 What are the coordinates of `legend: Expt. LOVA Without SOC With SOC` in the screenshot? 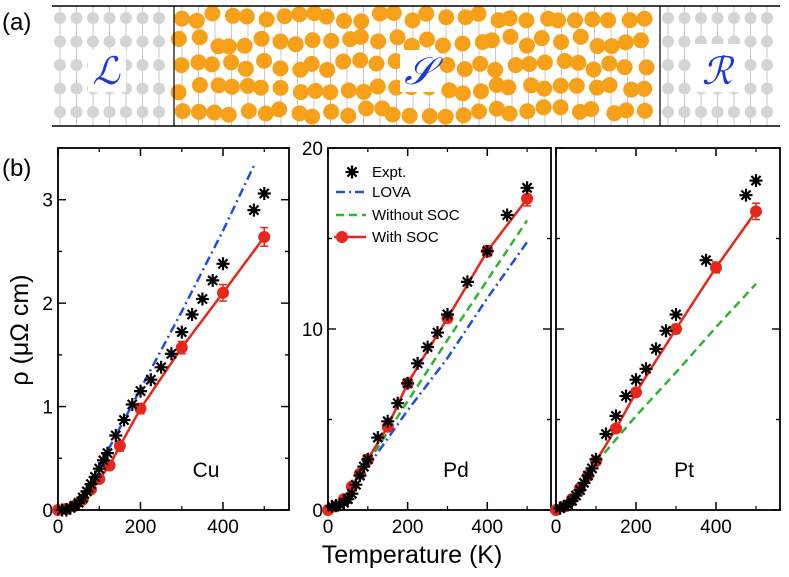 It's located at (397, 205).